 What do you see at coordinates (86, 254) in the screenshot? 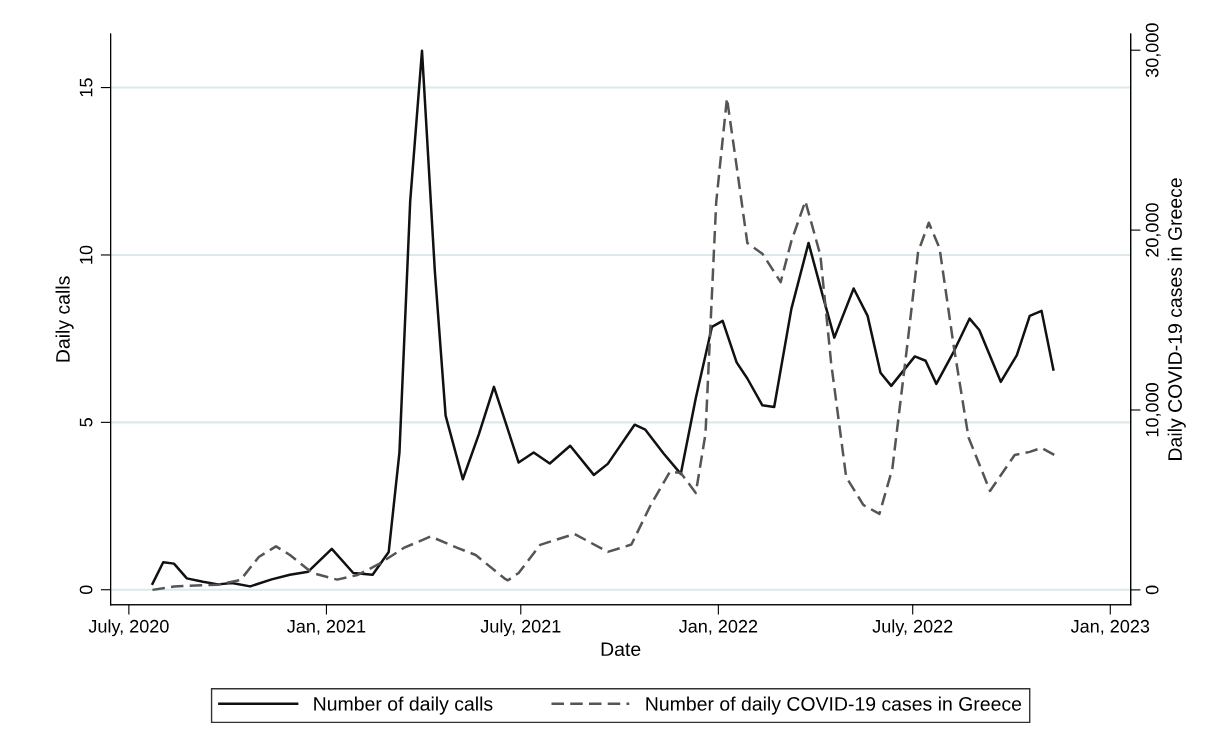
I see `y-tick-label: 10` at bounding box center [86, 254].